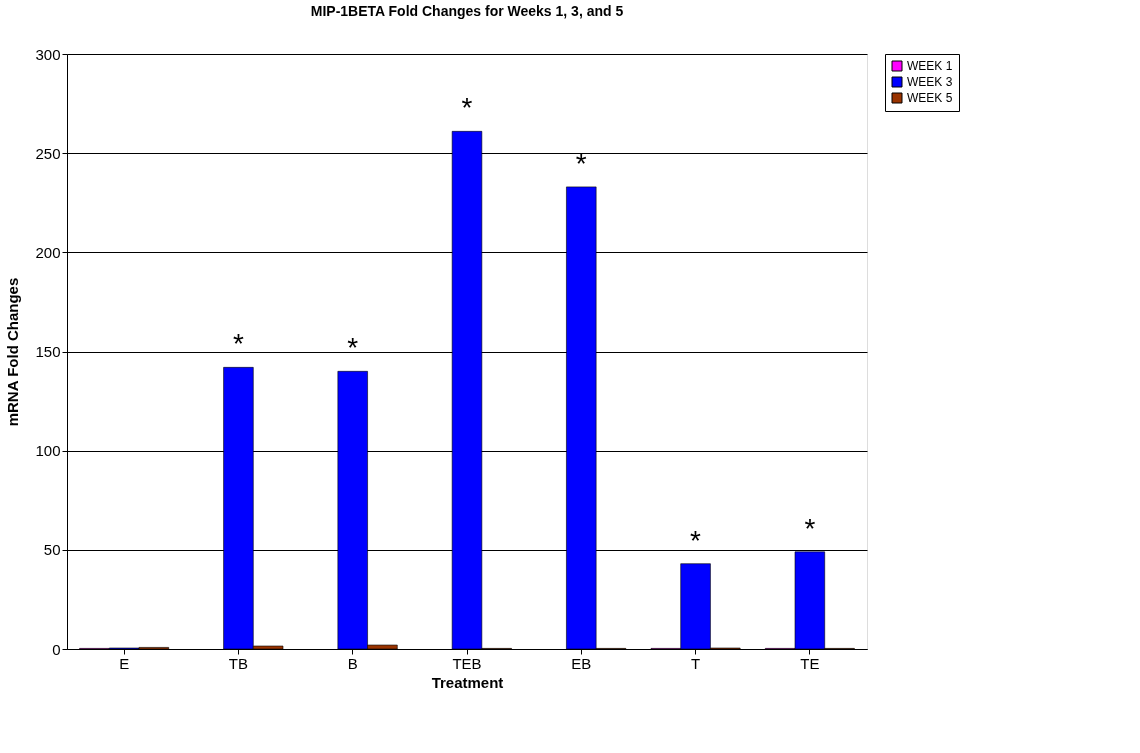  I want to click on x-tick-label: TEB, so click(467, 663).